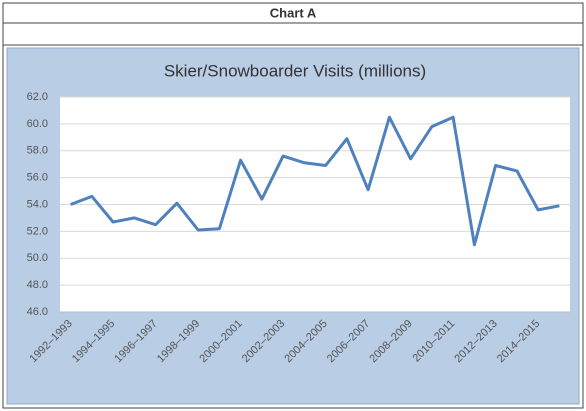 The image size is (586, 411). I want to click on y-tick-label: 48.0, so click(37, 285).